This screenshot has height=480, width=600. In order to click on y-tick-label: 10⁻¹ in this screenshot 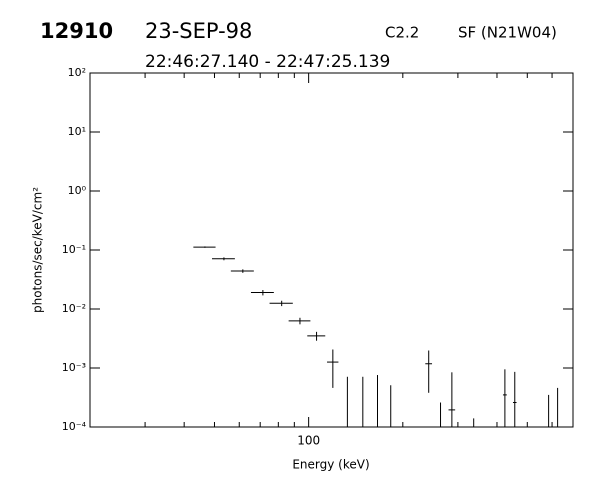, I will do `click(74, 249)`.